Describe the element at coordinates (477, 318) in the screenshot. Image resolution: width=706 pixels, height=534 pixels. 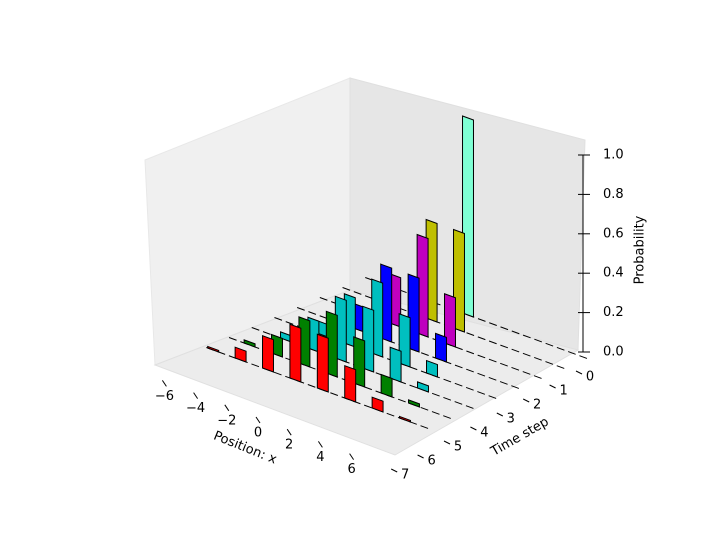
I see `row-guide` at that location.